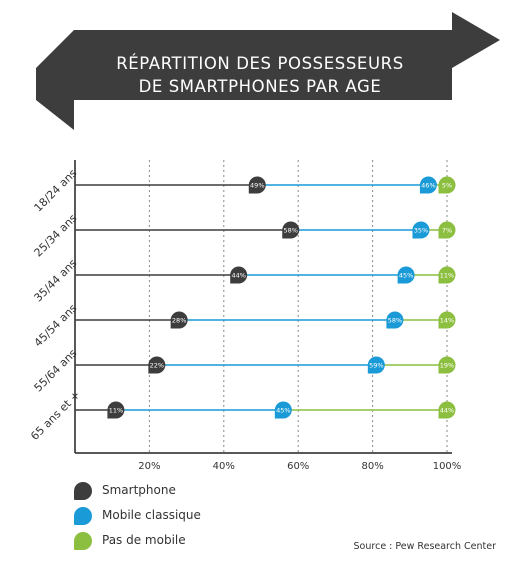 The width and height of the screenshot is (508, 561). I want to click on marker-pas-de-mobile-65-ans-et, so click(447, 410).